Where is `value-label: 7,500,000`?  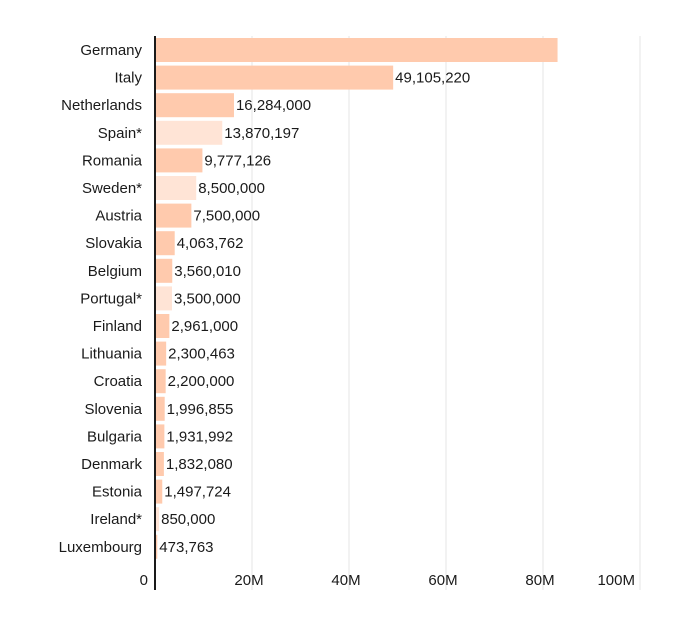 value-label: 7,500,000 is located at coordinates (226, 216).